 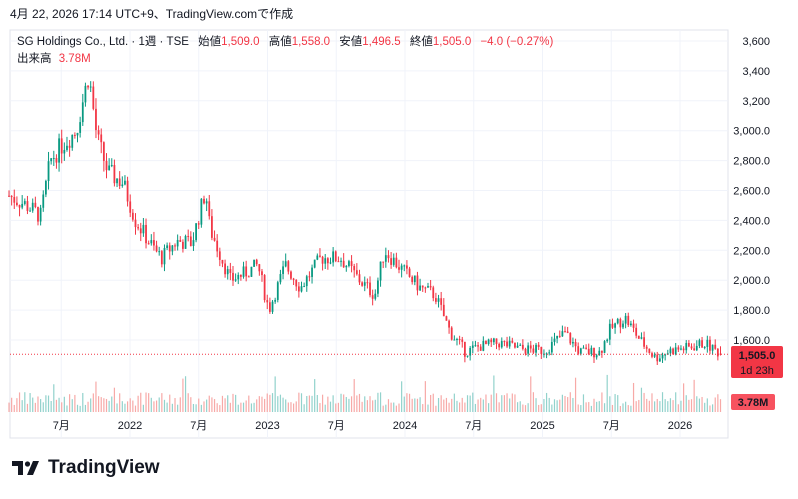 What do you see at coordinates (210, 42) in the screenshot?
I see `open-label: 始値` at bounding box center [210, 42].